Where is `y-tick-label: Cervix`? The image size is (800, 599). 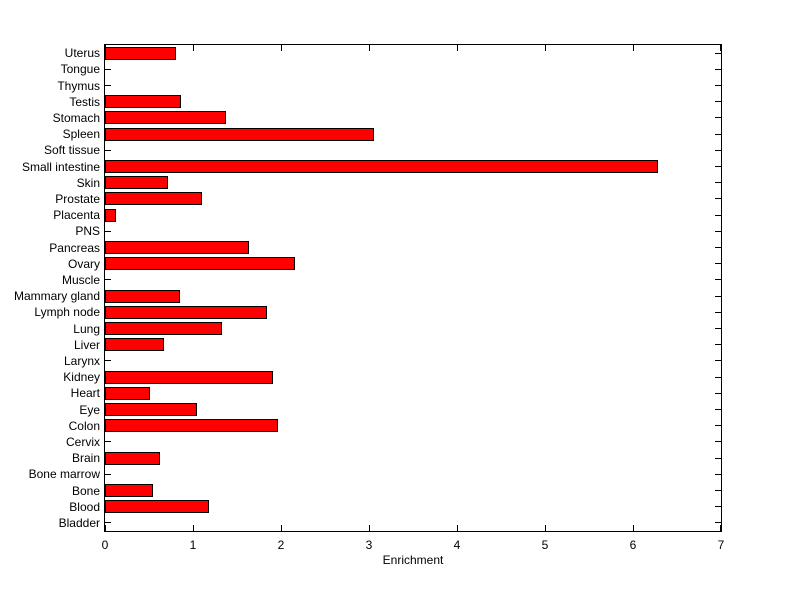
y-tick-label: Cervix is located at coordinates (82, 441).